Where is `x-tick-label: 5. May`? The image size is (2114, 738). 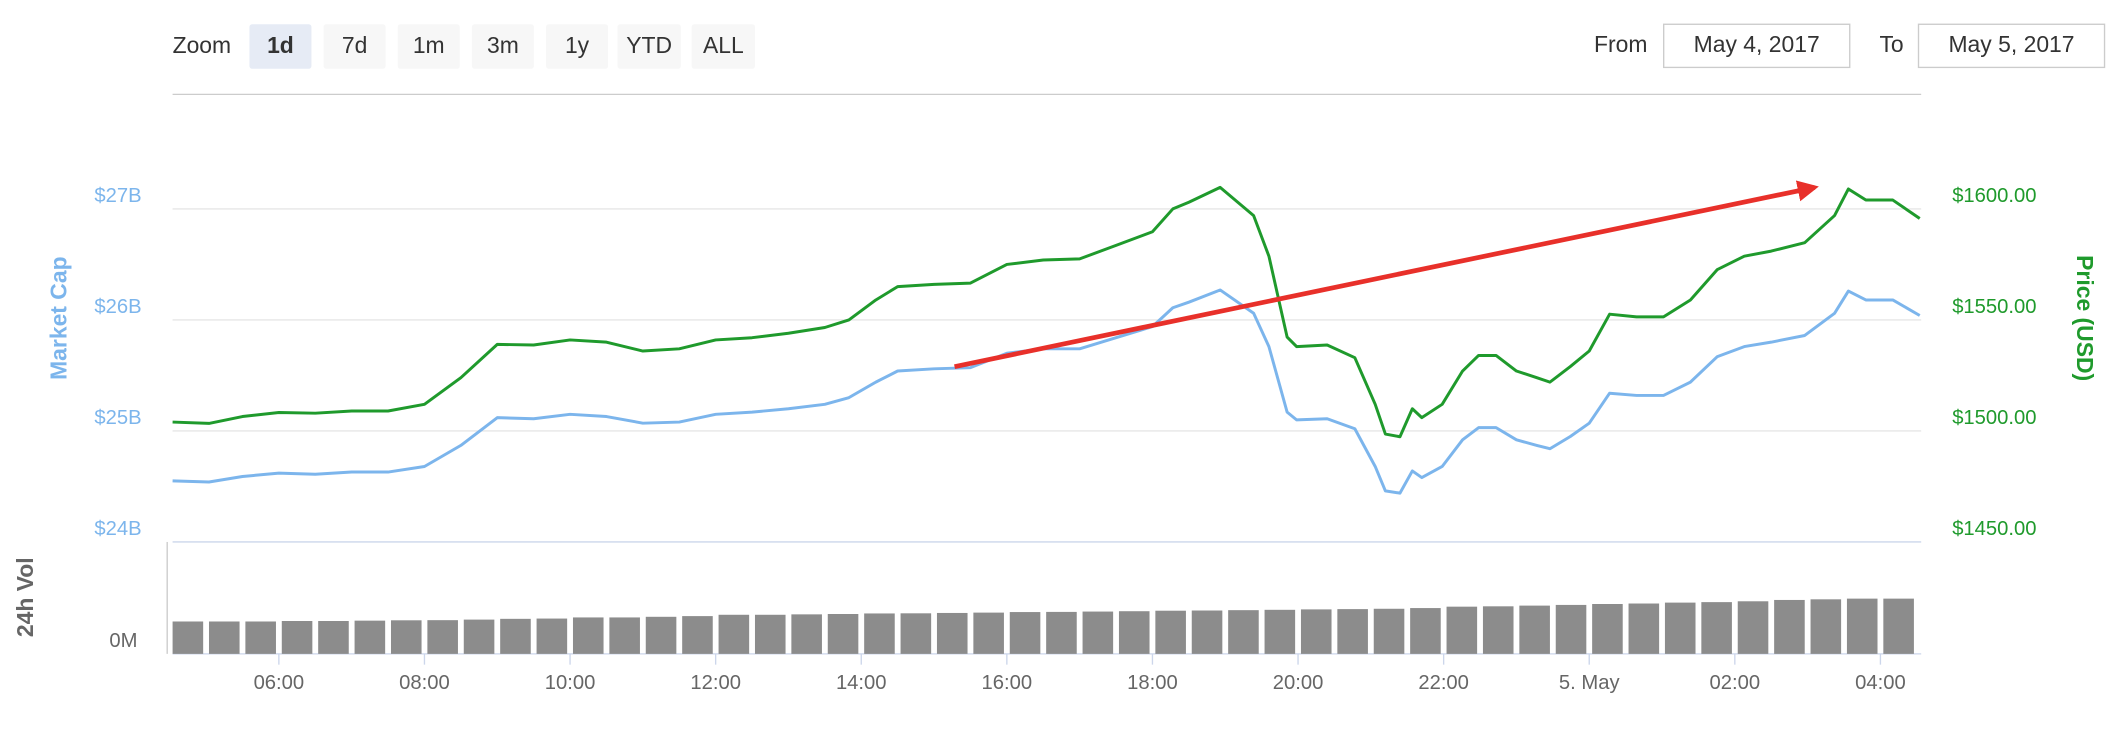
x-tick-label: 5. May is located at coordinates (1590, 683).